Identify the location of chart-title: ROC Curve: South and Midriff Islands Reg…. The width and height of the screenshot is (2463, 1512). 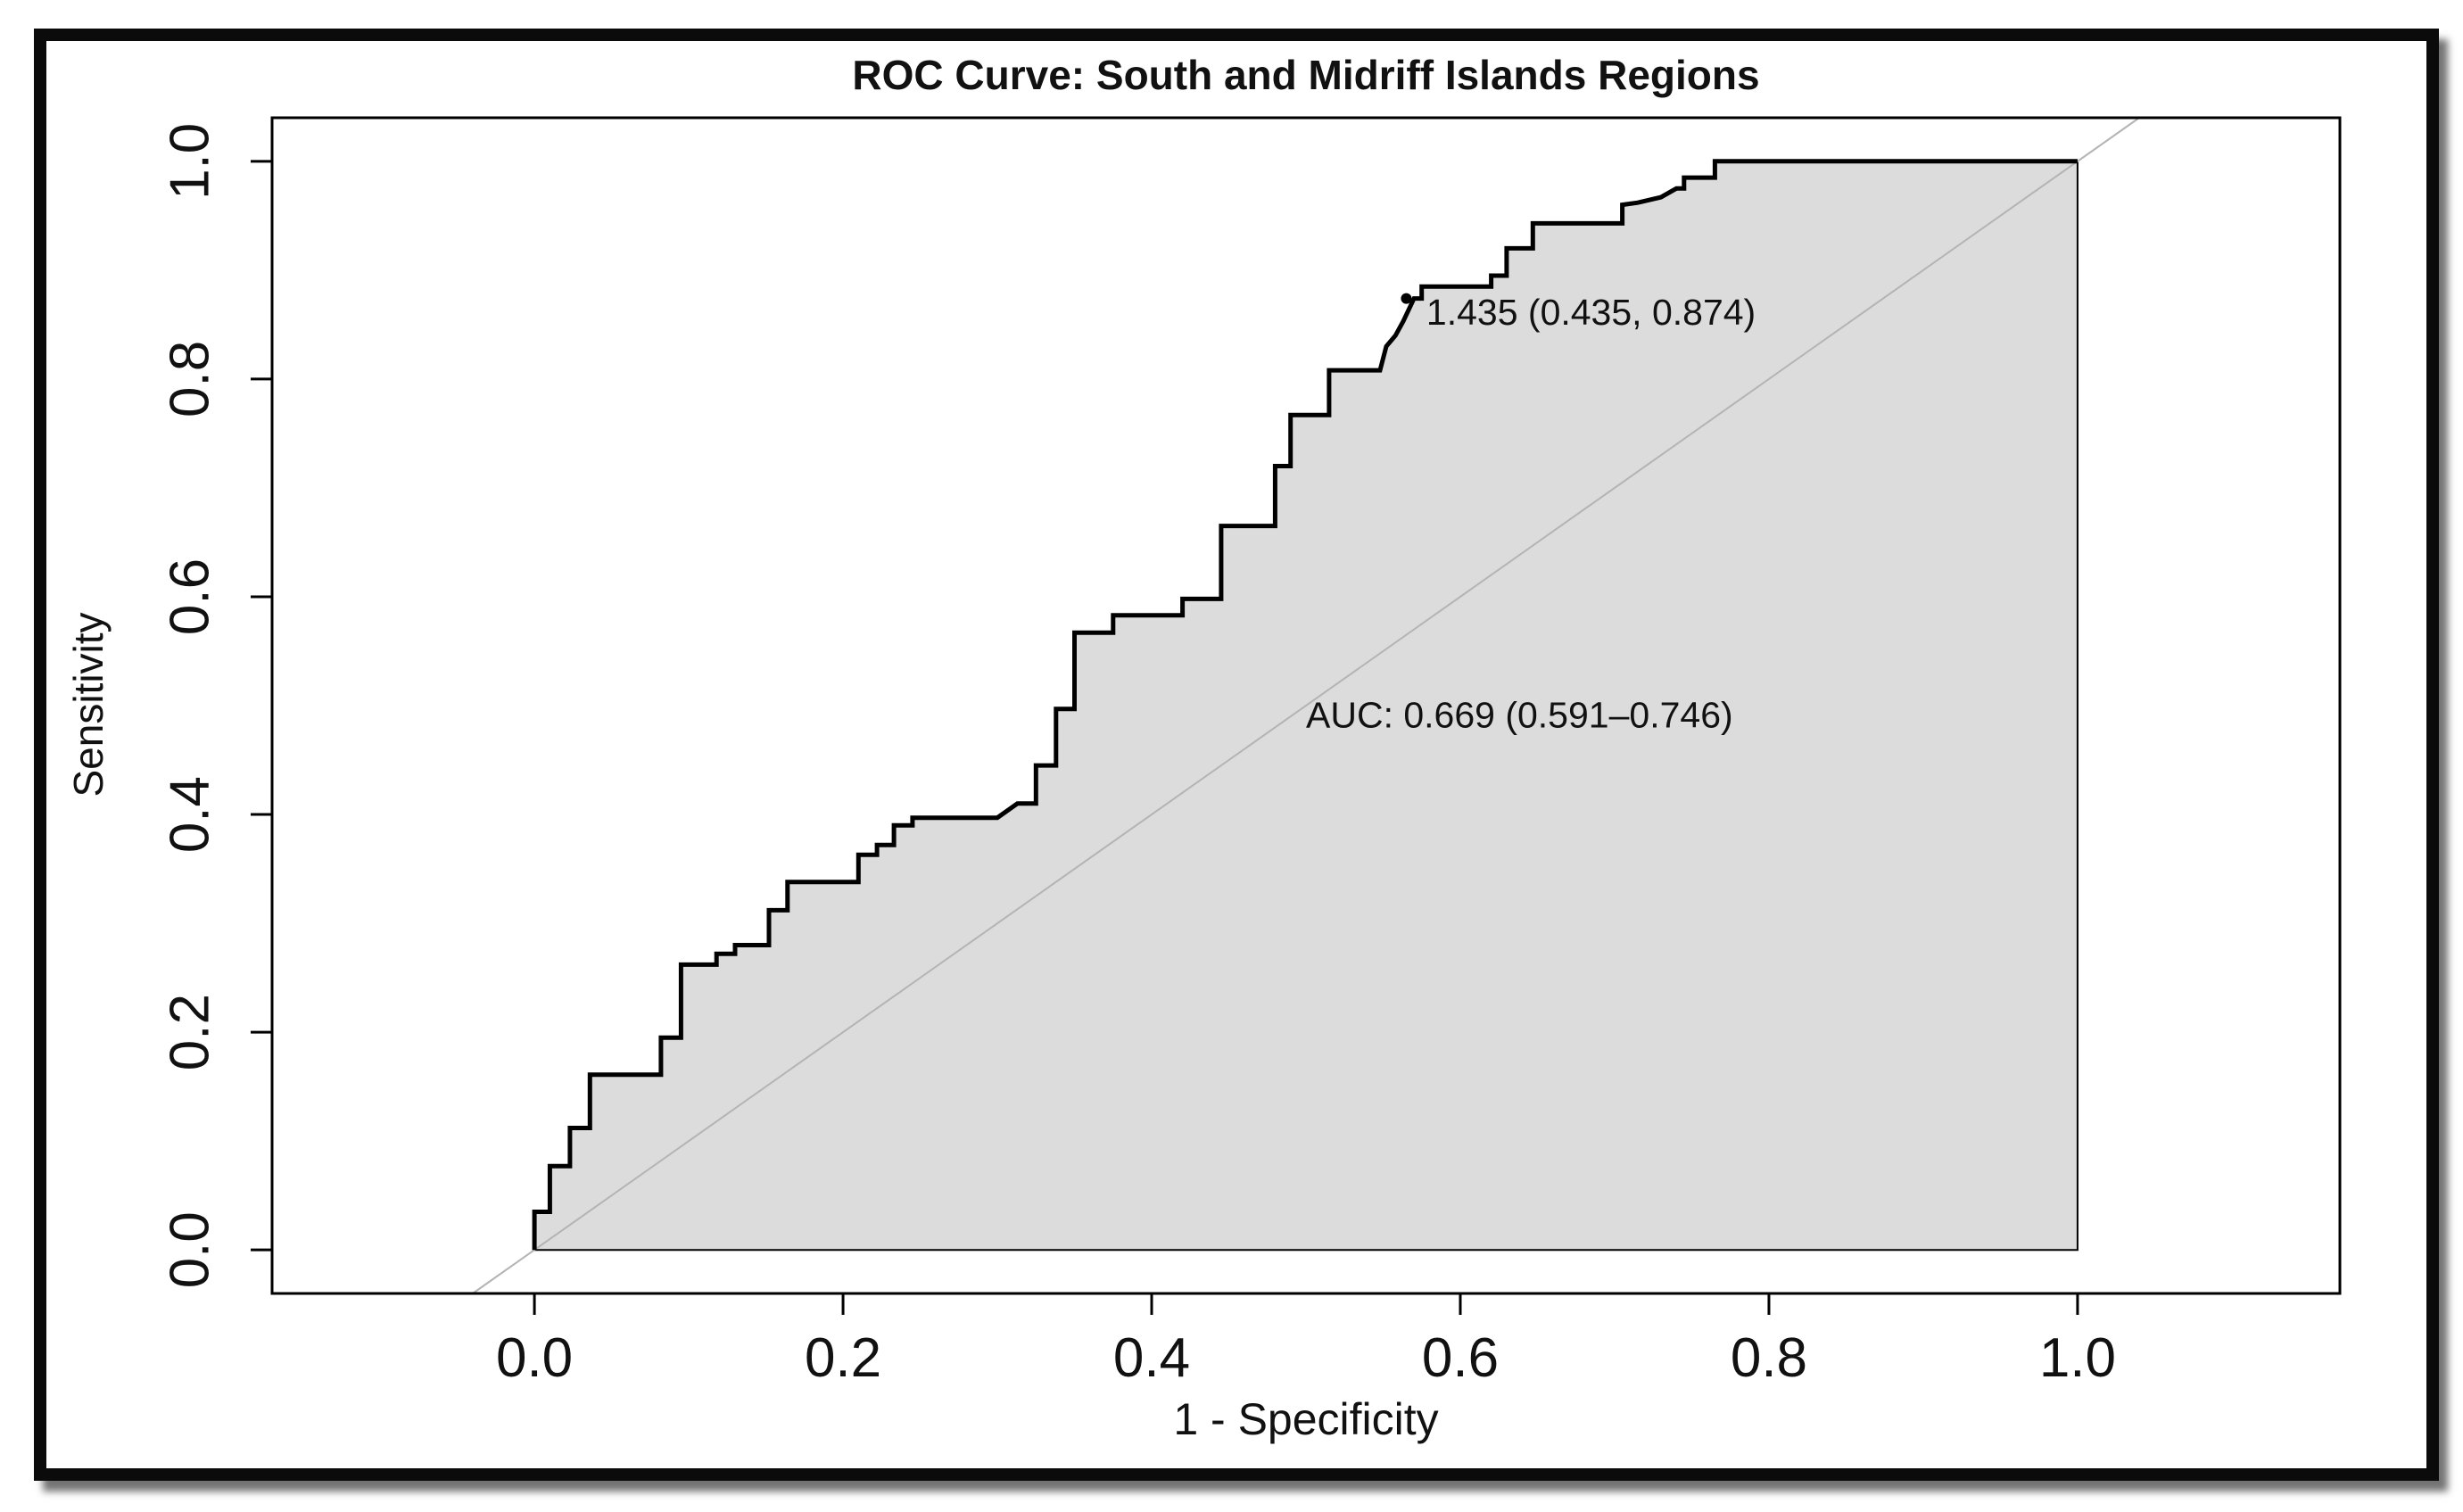
(1305, 75).